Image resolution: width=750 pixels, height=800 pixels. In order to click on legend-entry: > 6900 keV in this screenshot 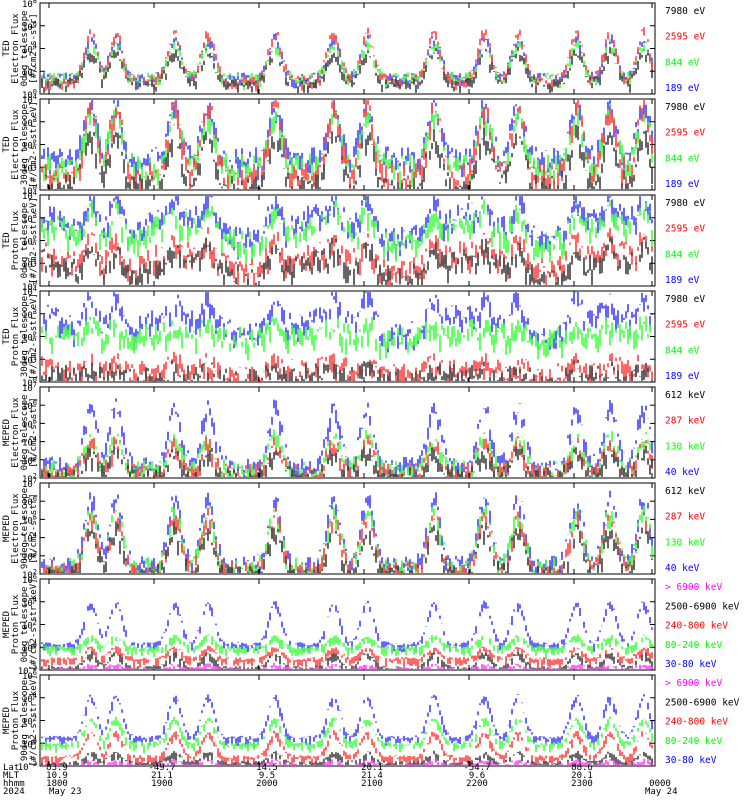, I will do `click(693, 587)`.